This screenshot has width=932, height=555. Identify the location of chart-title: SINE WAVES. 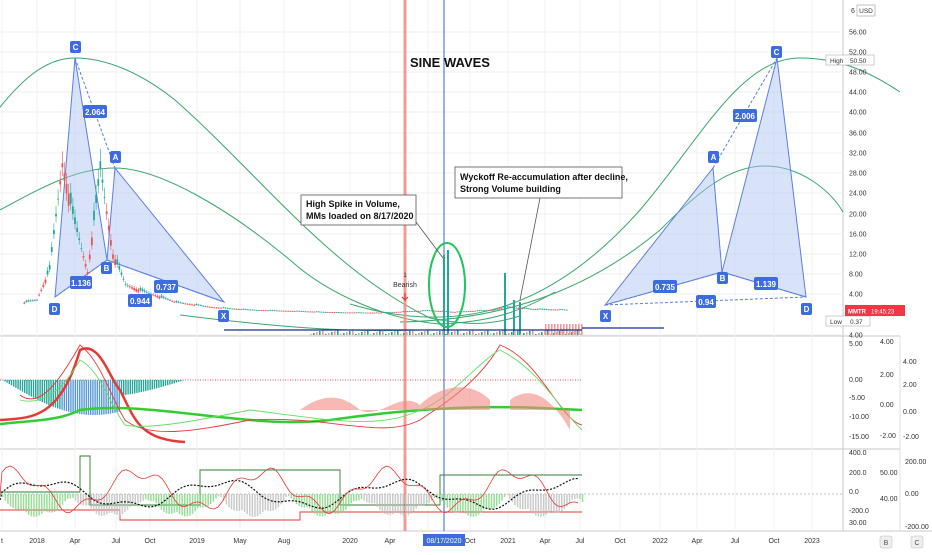
(450, 62).